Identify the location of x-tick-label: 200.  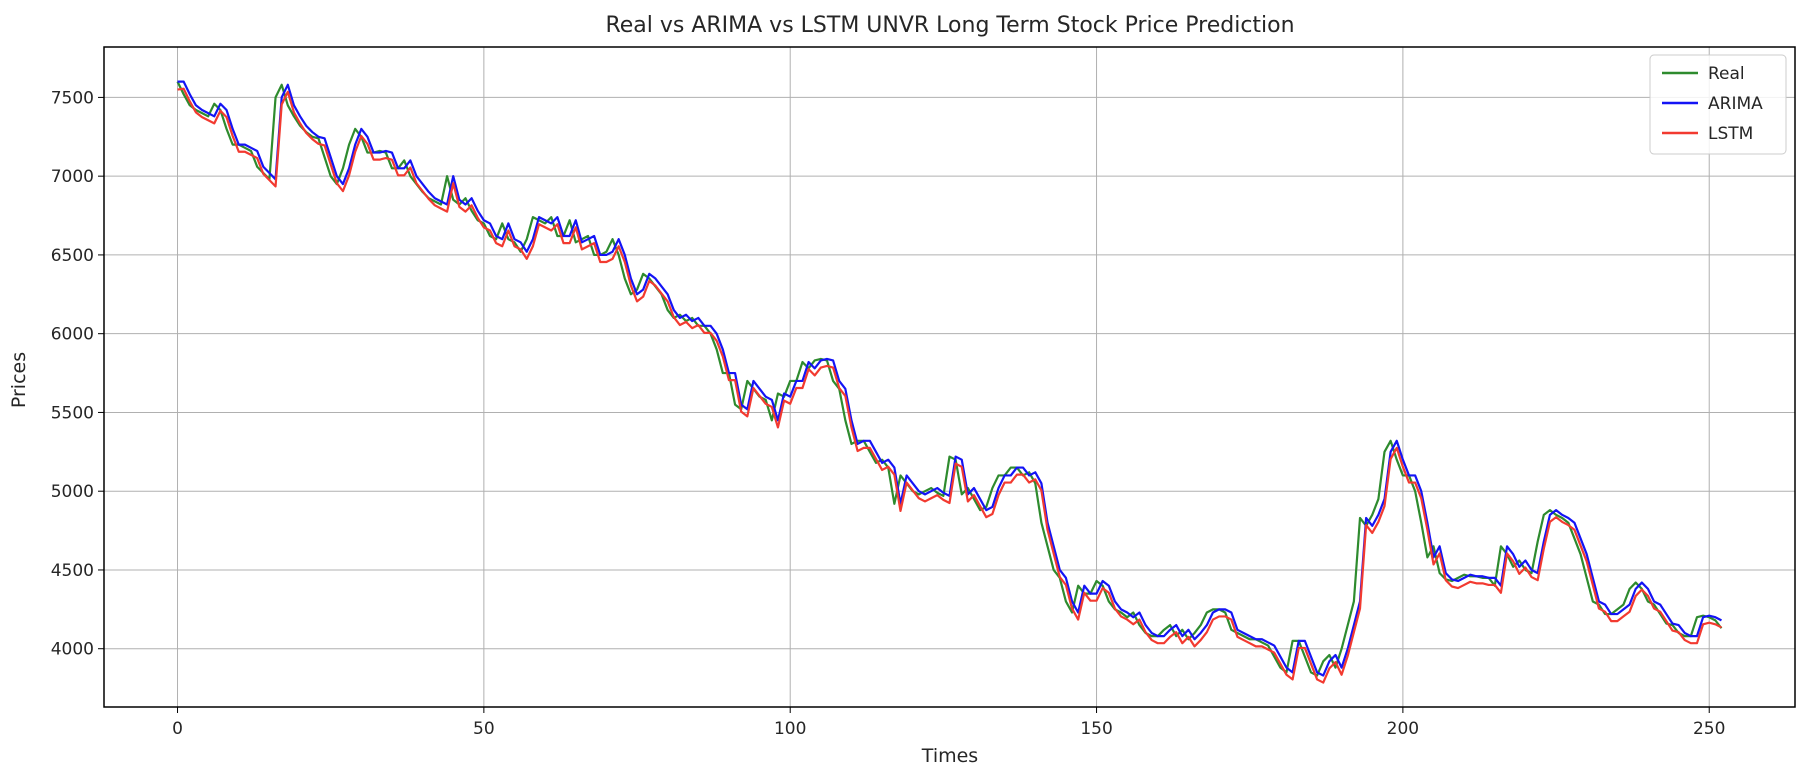
(1403, 729).